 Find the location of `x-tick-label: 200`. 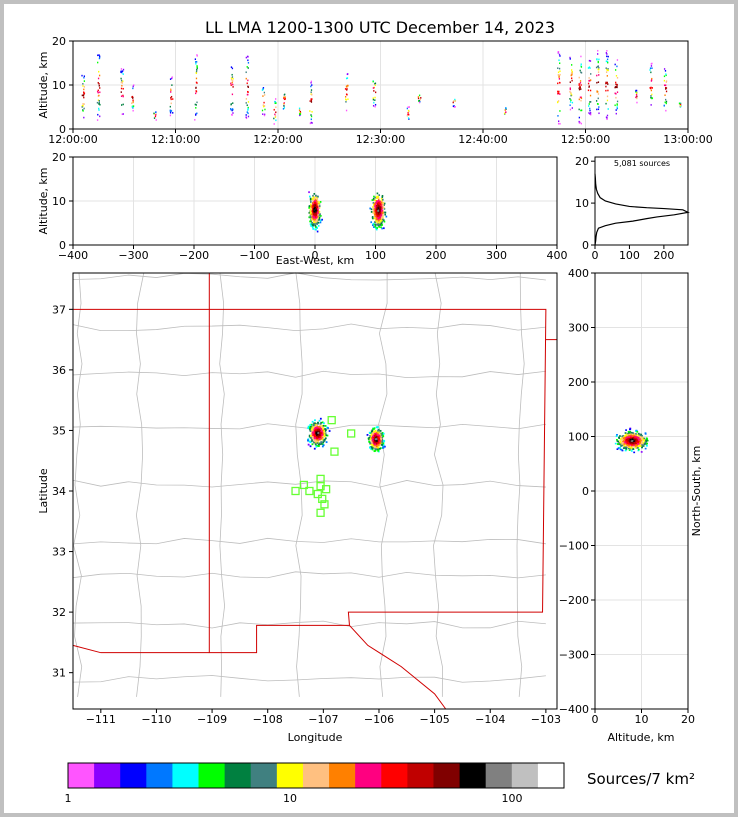

x-tick-label: 200 is located at coordinates (436, 255).